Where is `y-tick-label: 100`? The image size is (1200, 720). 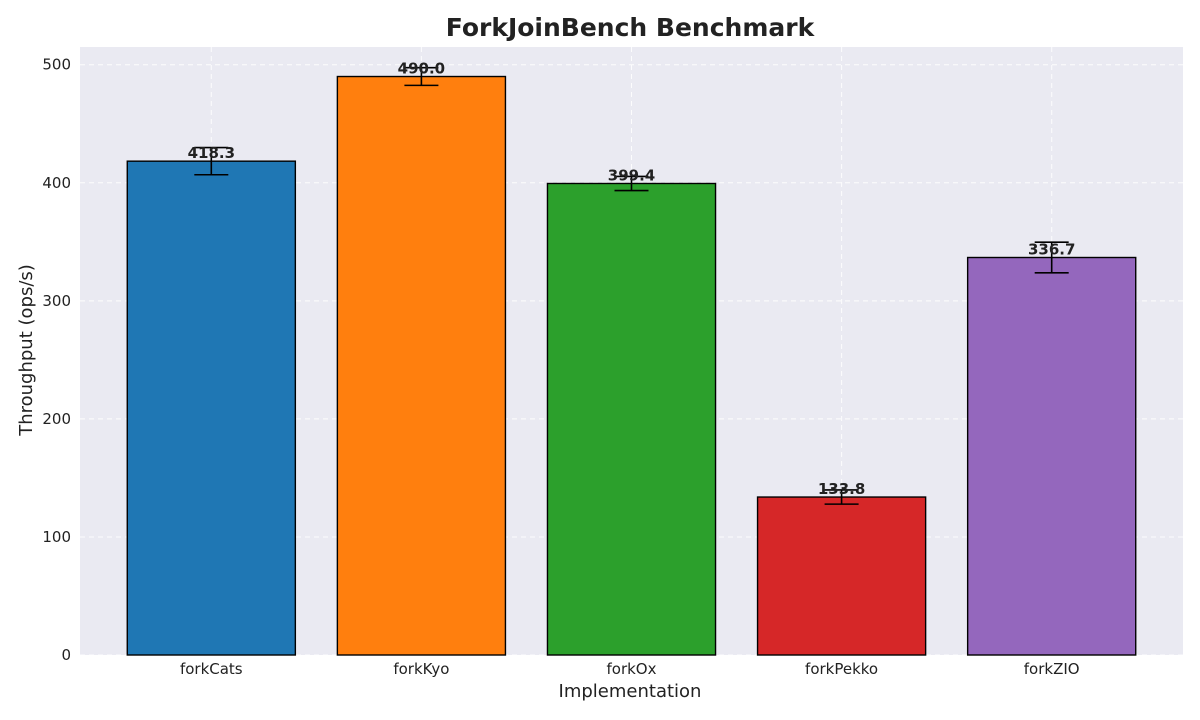
y-tick-label: 100 is located at coordinates (56, 537).